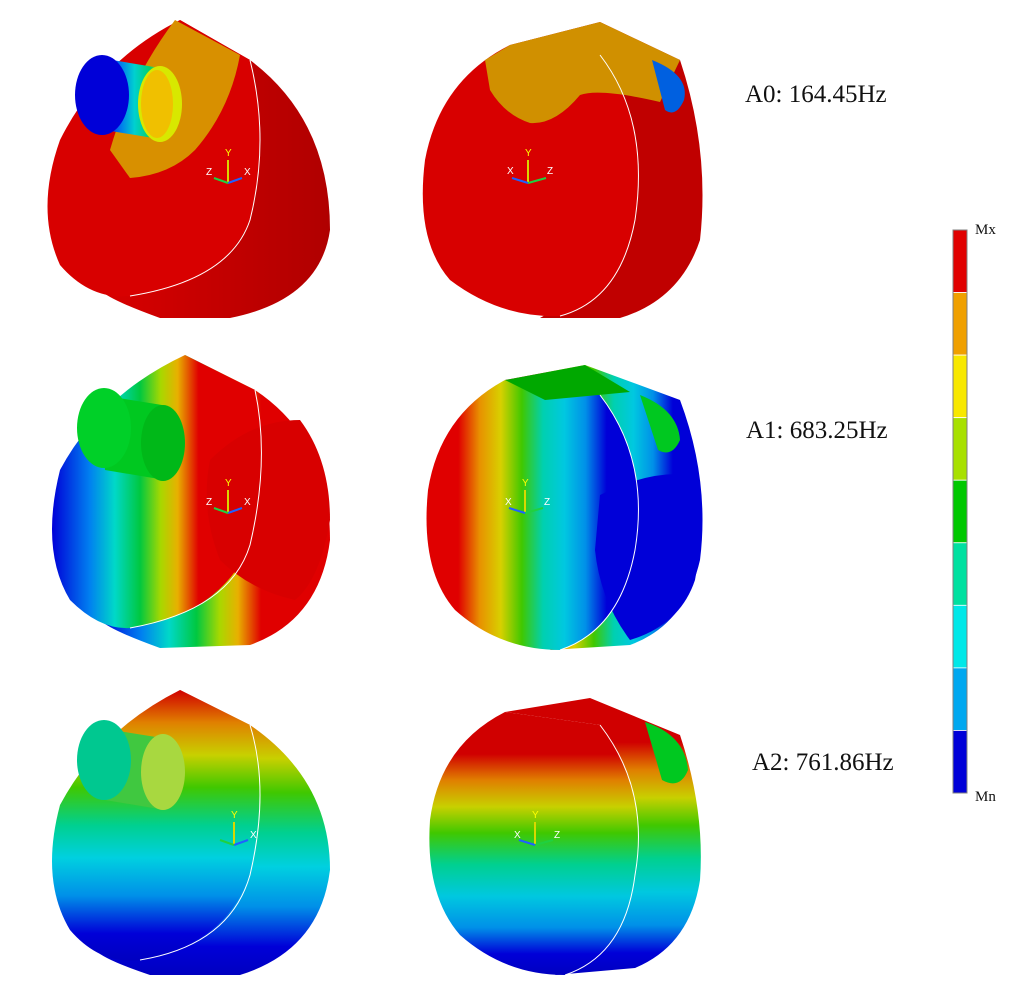  Describe the element at coordinates (817, 430) in the screenshot. I see `mode-a1-label: A1: 683.25Hz` at that location.